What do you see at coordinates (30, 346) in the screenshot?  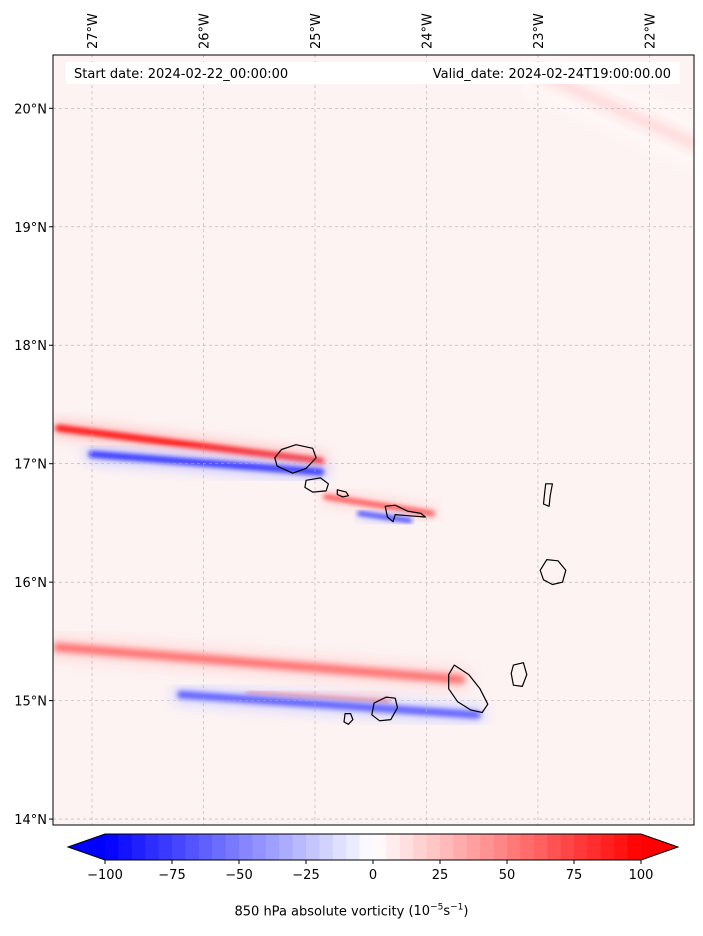 I see `lat-tick-label: 18°N` at bounding box center [30, 346].